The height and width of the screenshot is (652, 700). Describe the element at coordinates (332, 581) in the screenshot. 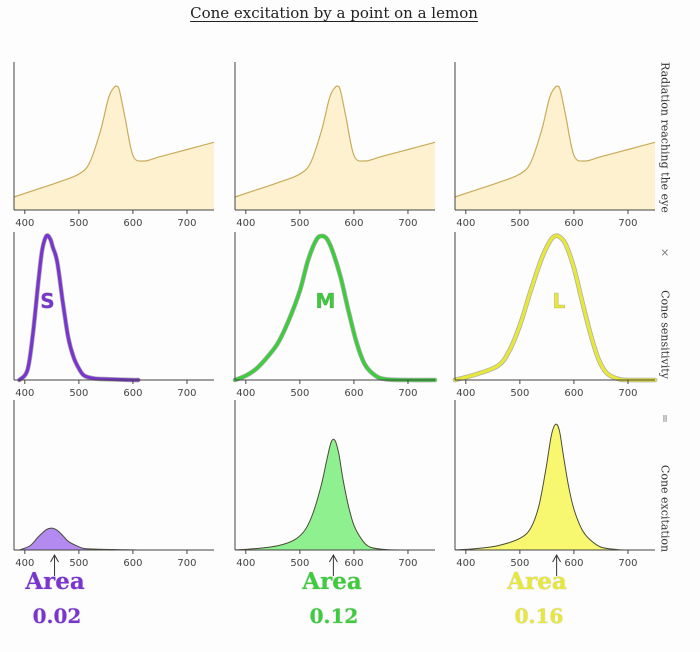

I see `area-label-m: Area` at that location.